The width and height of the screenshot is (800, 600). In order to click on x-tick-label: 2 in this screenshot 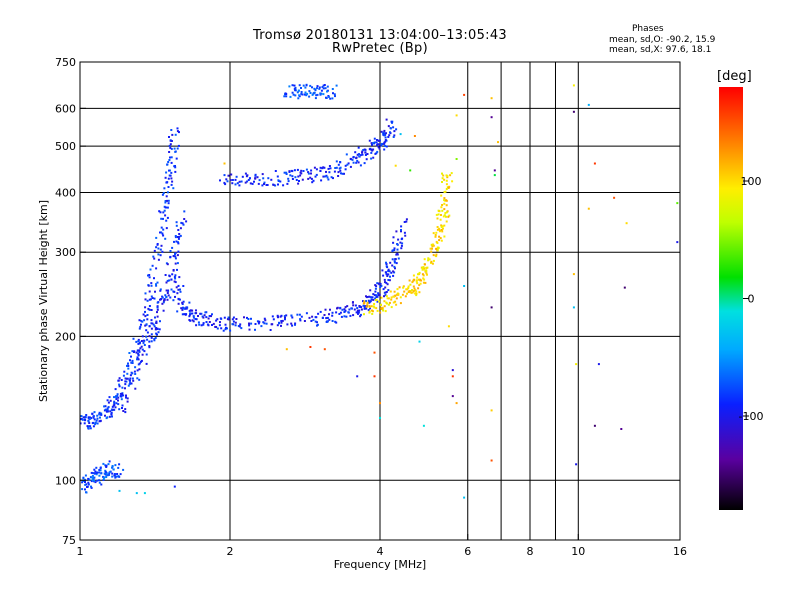, I will do `click(230, 551)`.